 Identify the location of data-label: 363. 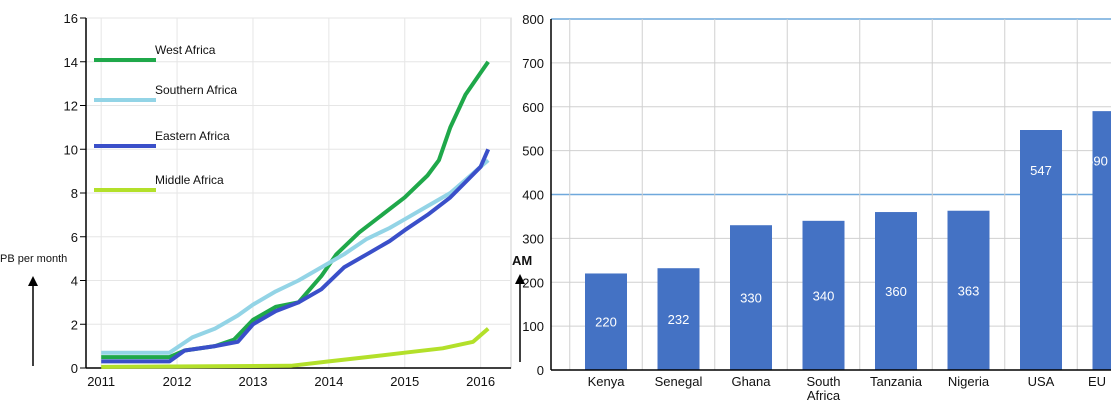
(969, 290).